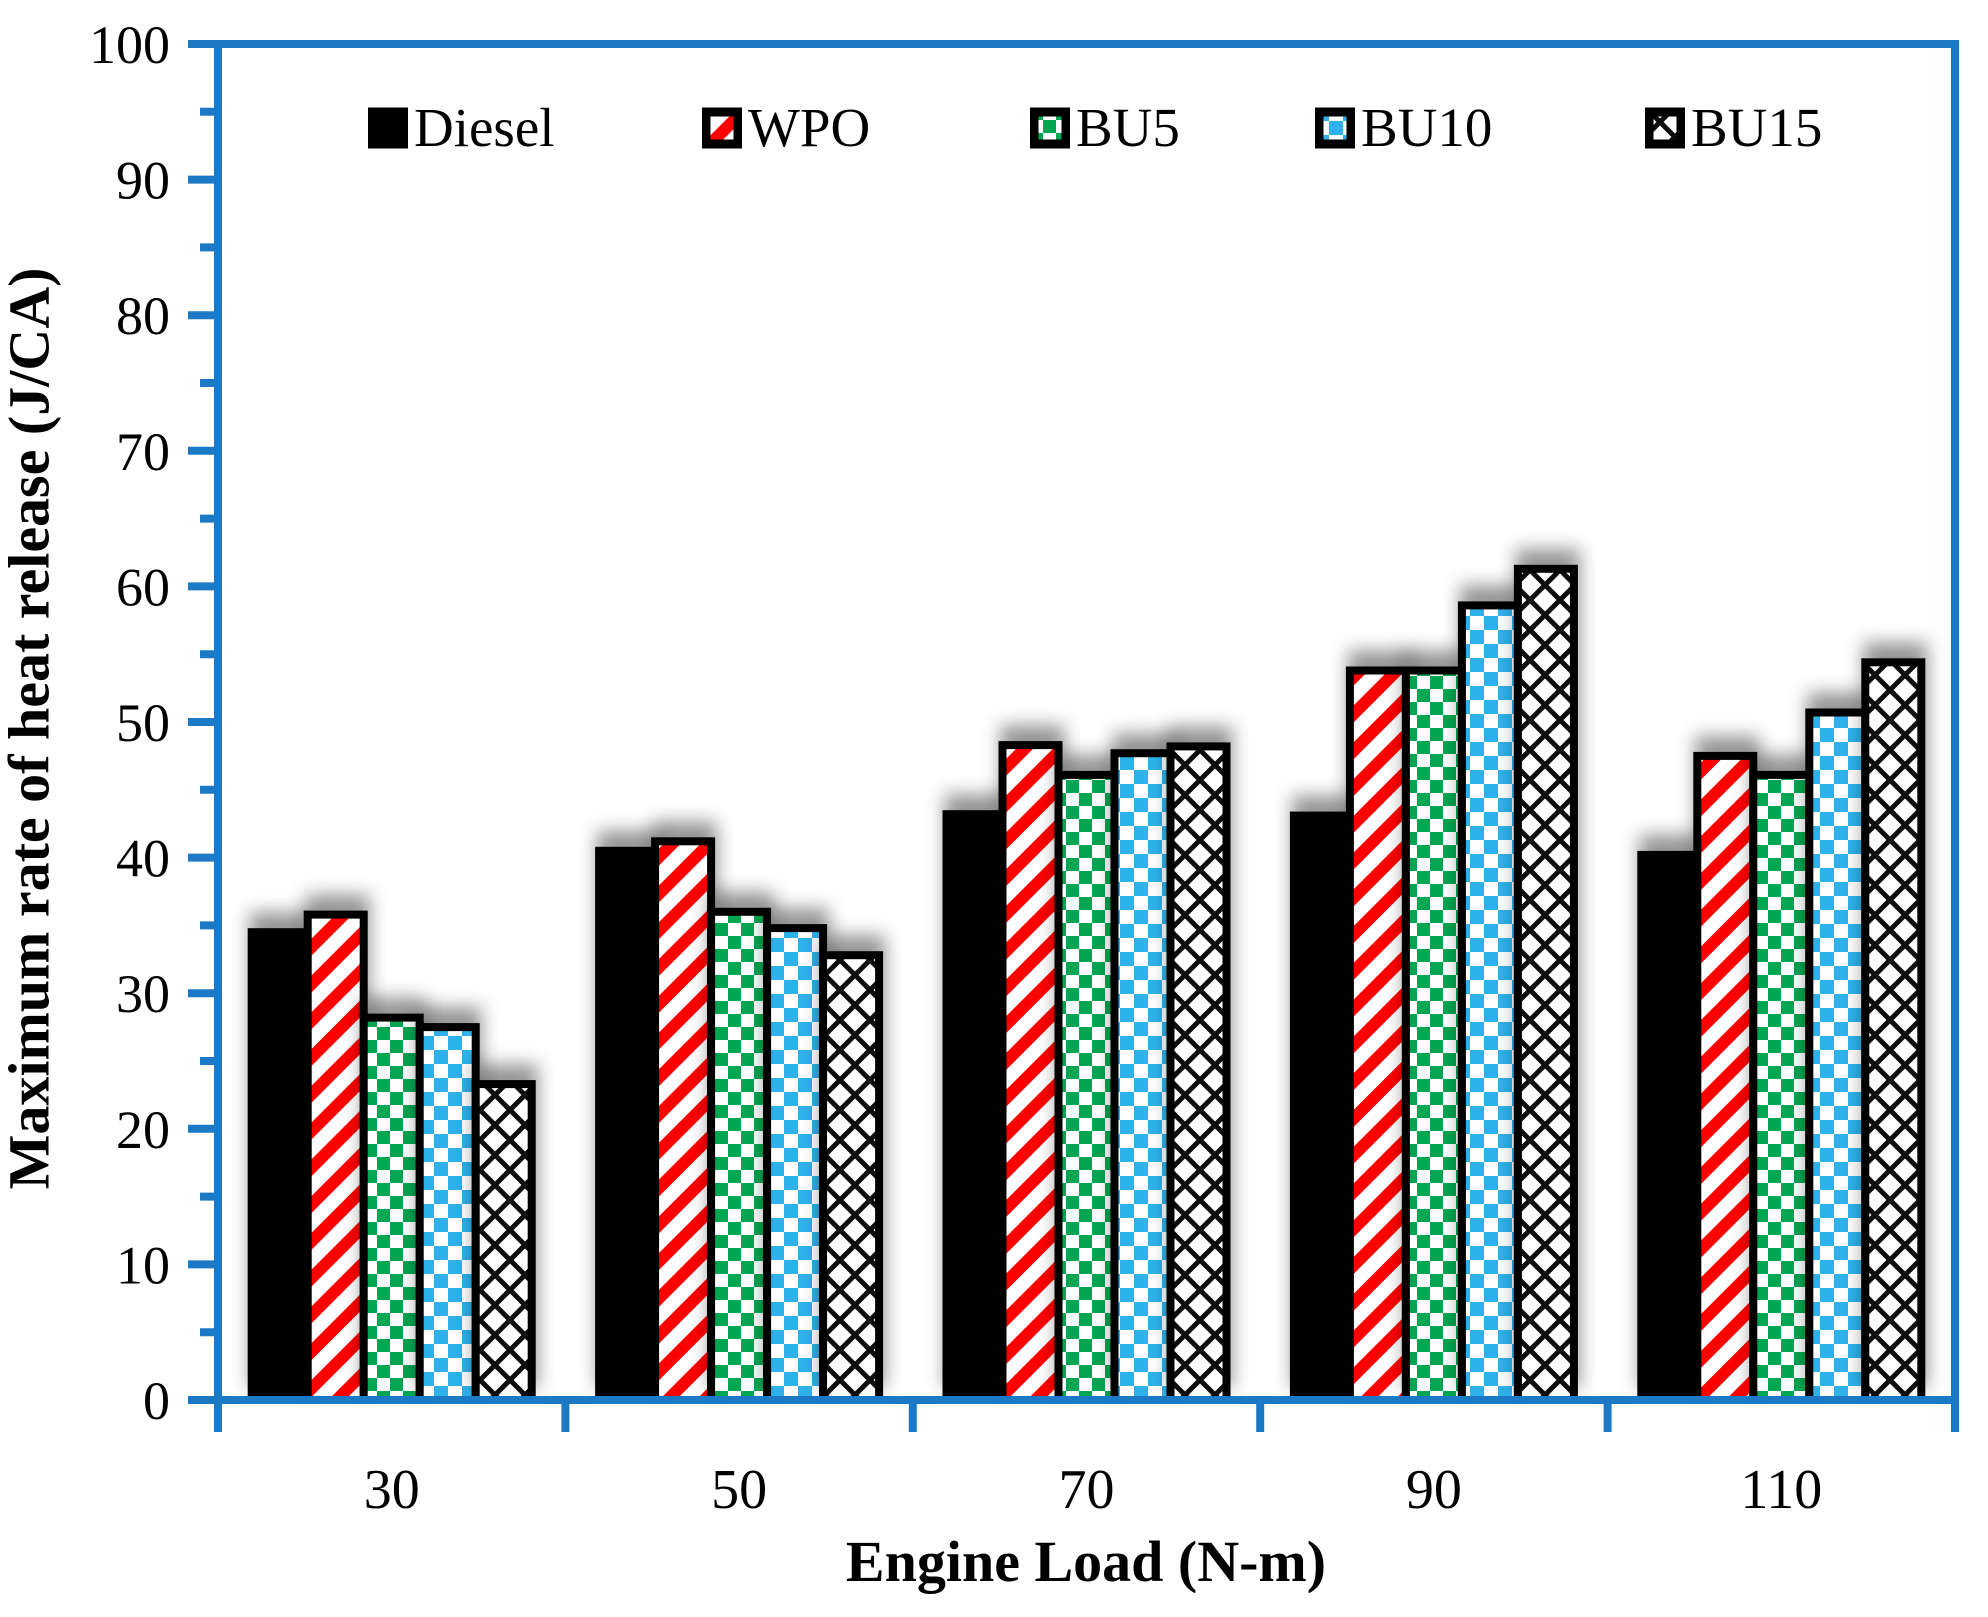 The height and width of the screenshot is (1617, 1988). What do you see at coordinates (1335, 127) in the screenshot?
I see `legend-swatch-bu10-icon` at bounding box center [1335, 127].